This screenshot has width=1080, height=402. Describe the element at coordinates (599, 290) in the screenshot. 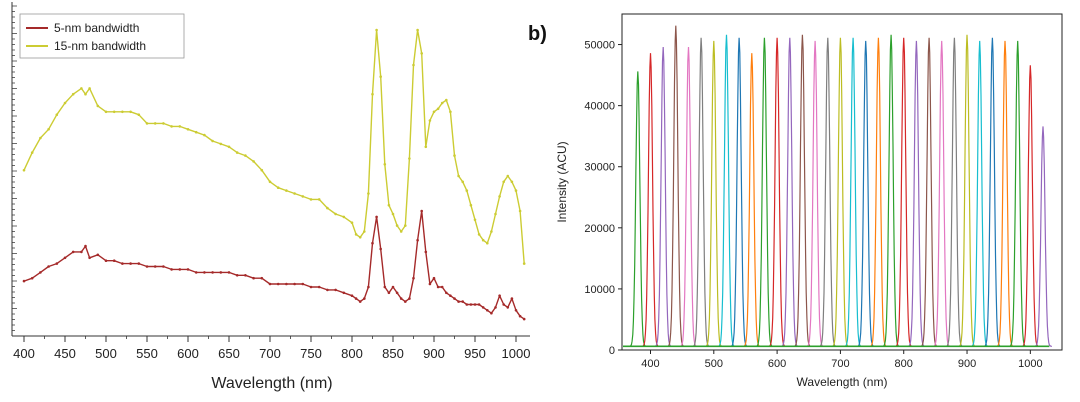

I see `panel-b-y-tick-label: 10000` at that location.